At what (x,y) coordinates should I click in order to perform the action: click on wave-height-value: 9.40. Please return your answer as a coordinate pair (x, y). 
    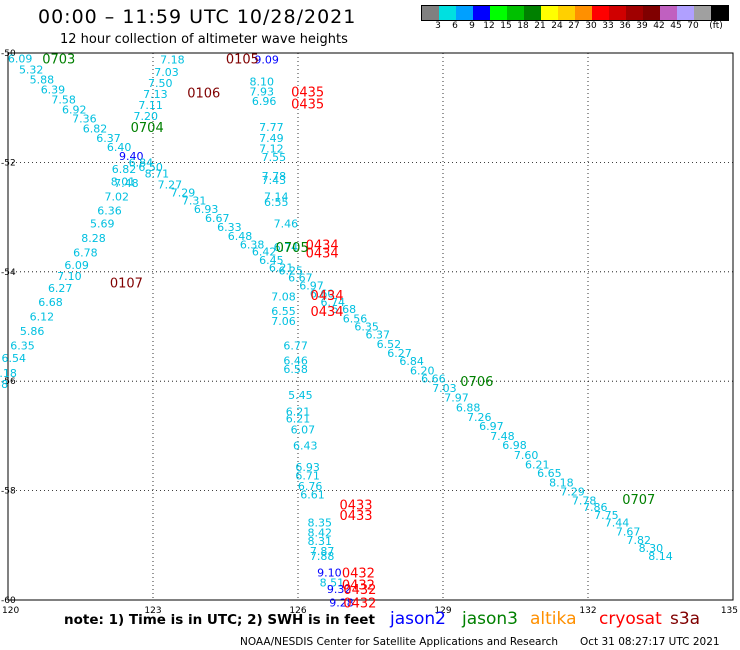
    Looking at the image, I should click on (131, 156).